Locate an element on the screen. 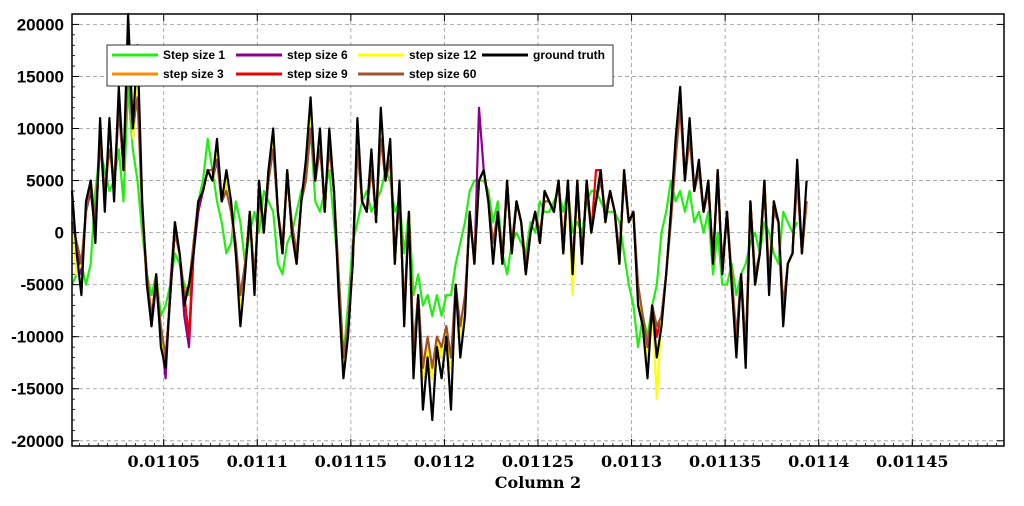 Image resolution: width=1024 pixels, height=506 pixels. x-tick-label: 0.01125 is located at coordinates (538, 461).